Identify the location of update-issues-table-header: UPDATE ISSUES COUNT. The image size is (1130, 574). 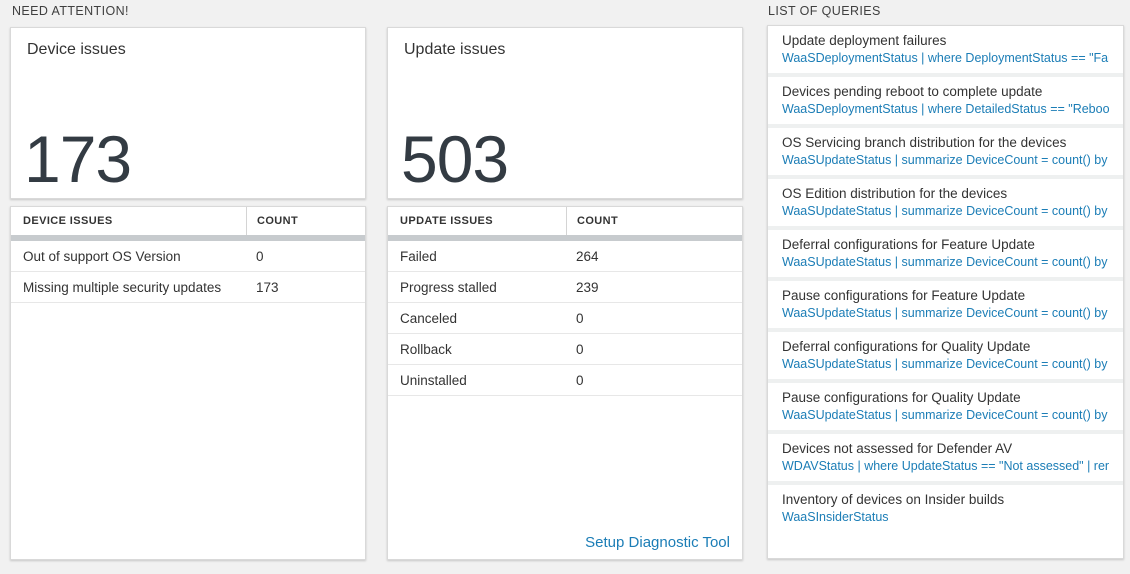
(565, 221).